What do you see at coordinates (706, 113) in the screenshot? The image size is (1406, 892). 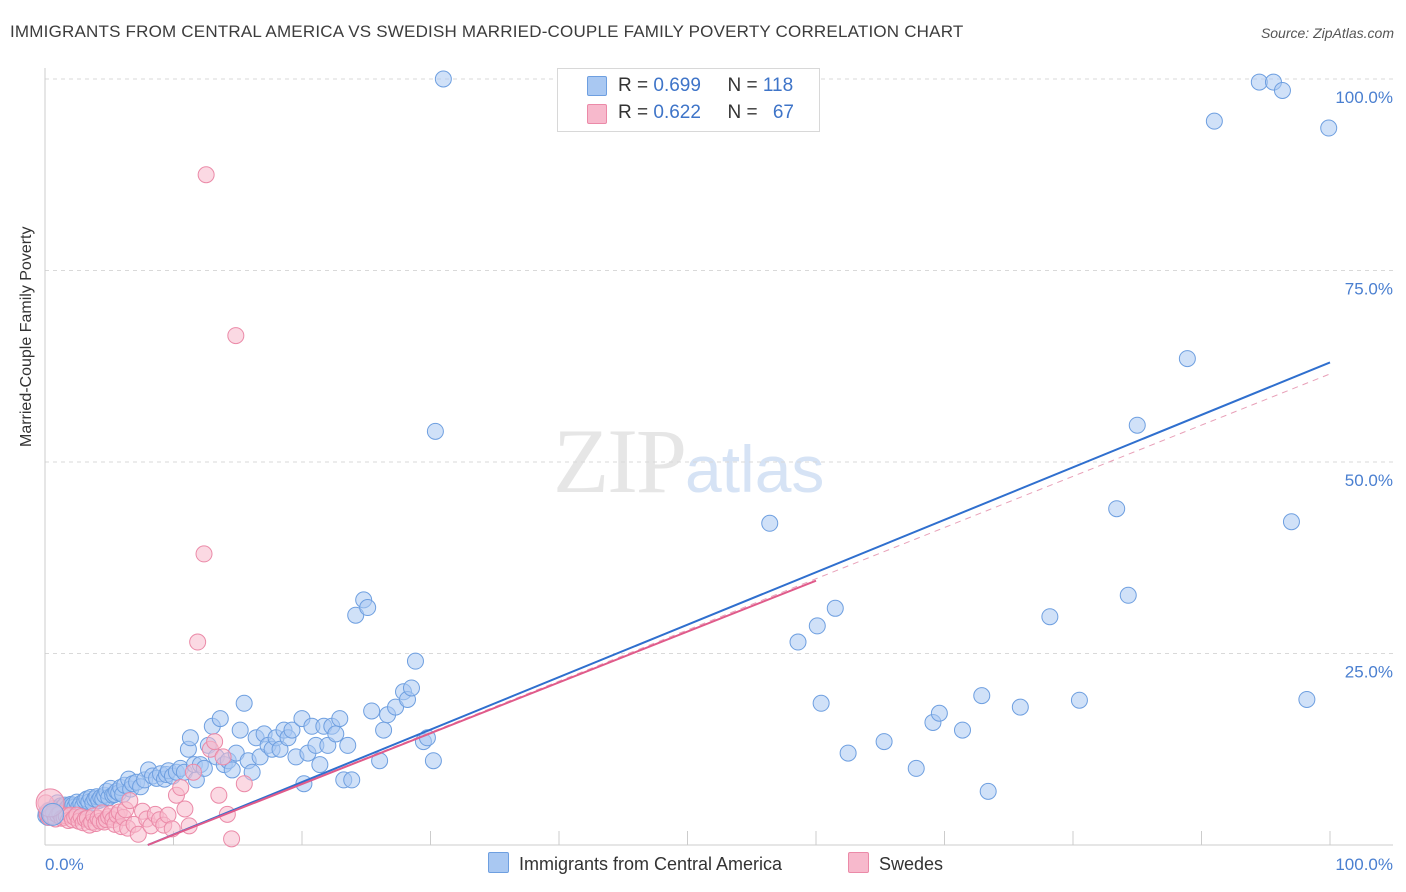 I see `legend-row-pink: R = 0.622 N = 67` at bounding box center [706, 113].